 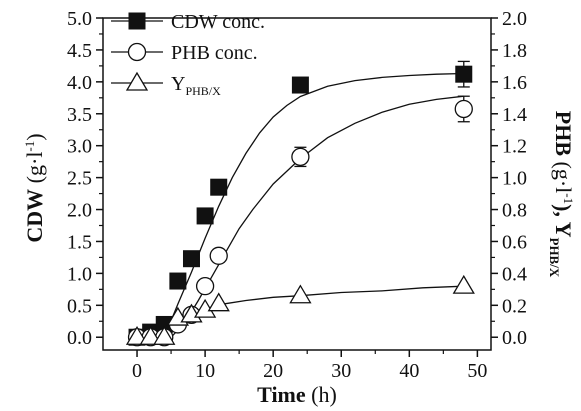 I want to click on y-right-axis-ticks: 0.0 0.2 0.4 0.6 0.8 1.0 1.2 1.4 1.6 1.8 2.0, so click(x=509, y=178).